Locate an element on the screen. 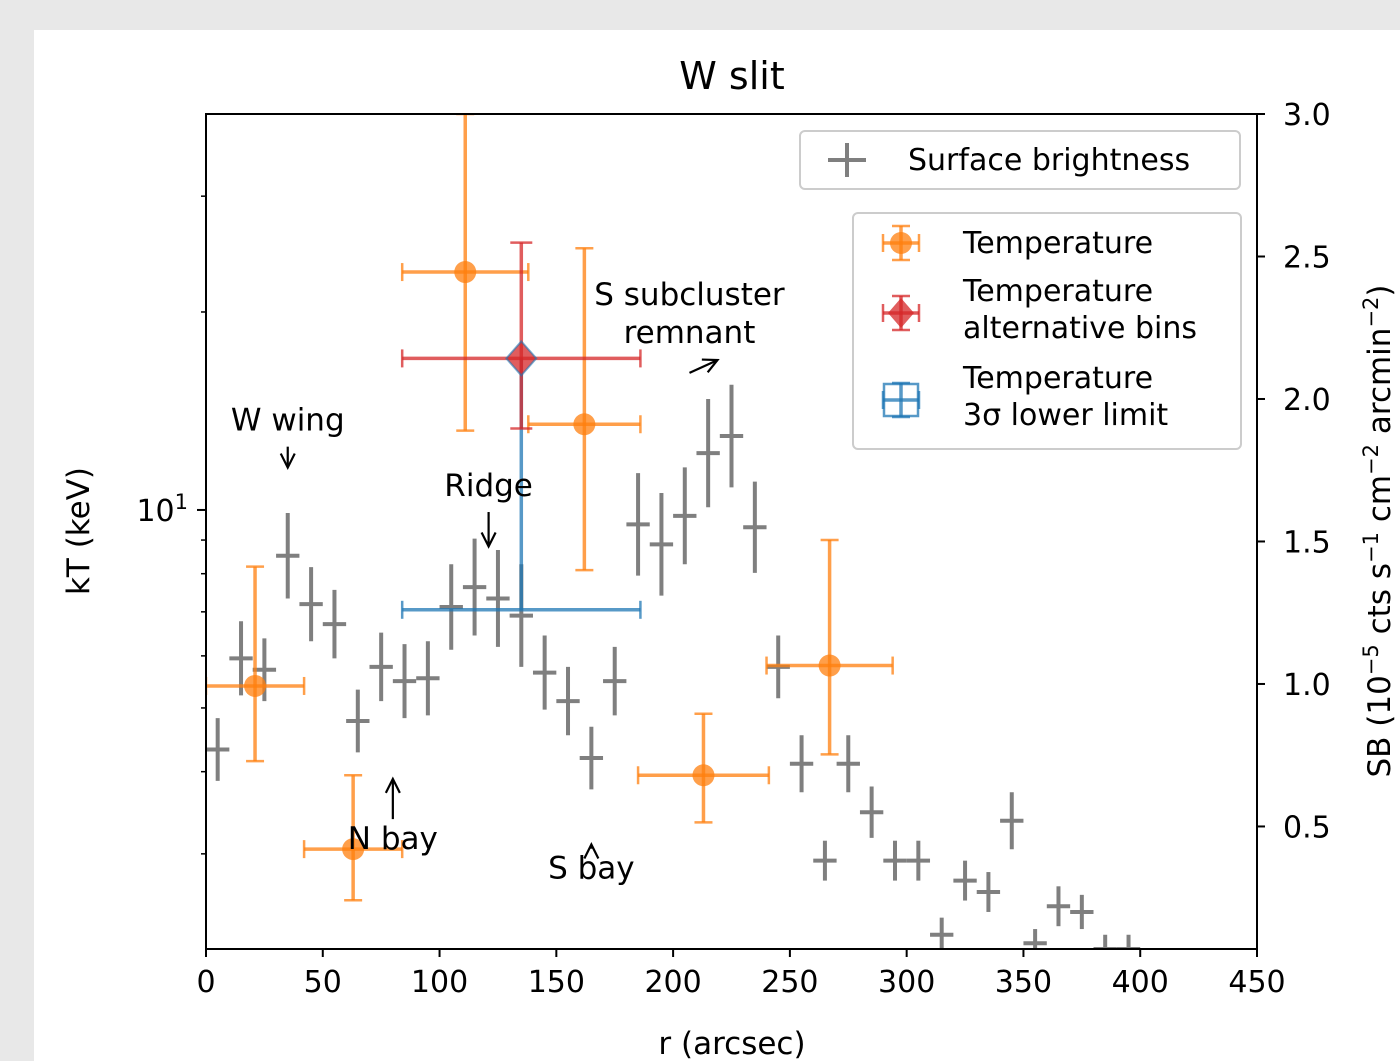  y2-tick-label: 2.5 is located at coordinates (1307, 257).